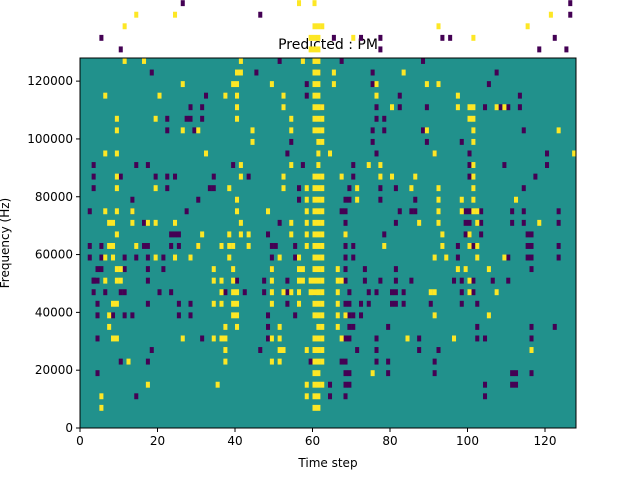 Image resolution: width=640 pixels, height=484 pixels. What do you see at coordinates (328, 45) in the screenshot?
I see `chart-title: Predicted : PM` at bounding box center [328, 45].